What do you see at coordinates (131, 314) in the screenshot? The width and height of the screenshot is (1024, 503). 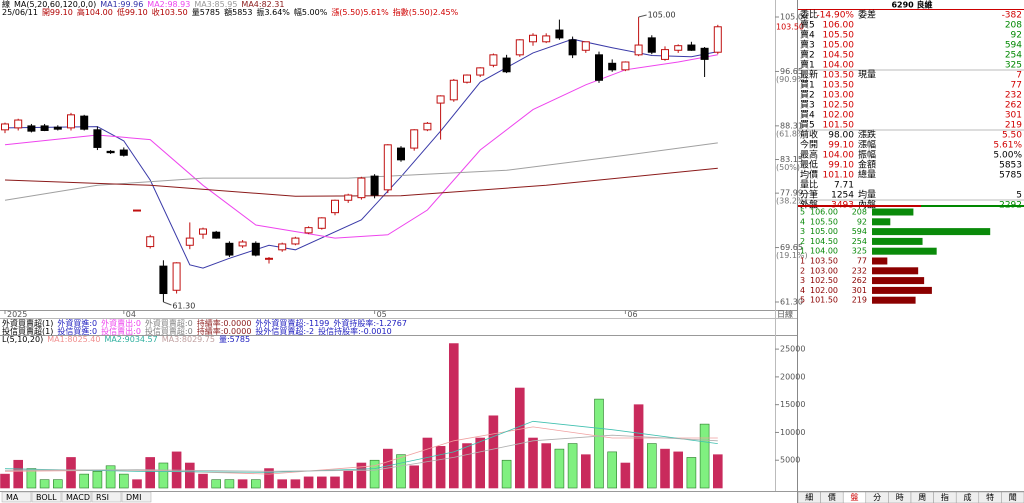 I see `x-tick-label: 04` at bounding box center [131, 314].